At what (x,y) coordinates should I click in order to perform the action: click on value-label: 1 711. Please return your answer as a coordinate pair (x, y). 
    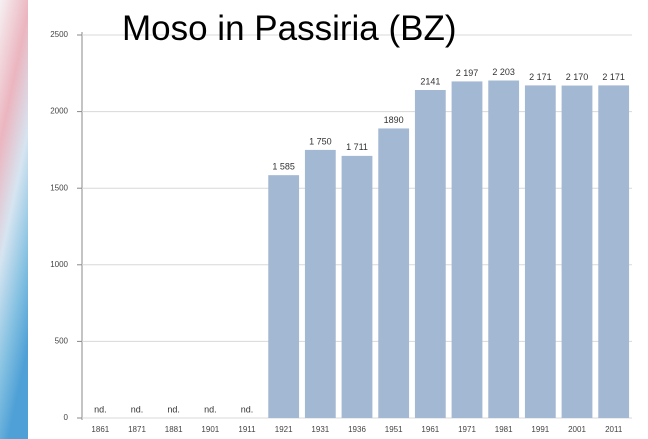
    Looking at the image, I should click on (357, 147).